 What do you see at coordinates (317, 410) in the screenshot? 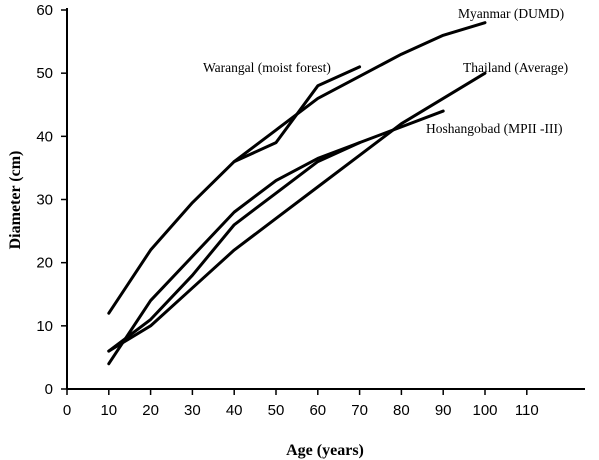
I see `x-tick-label: 60` at bounding box center [317, 410].